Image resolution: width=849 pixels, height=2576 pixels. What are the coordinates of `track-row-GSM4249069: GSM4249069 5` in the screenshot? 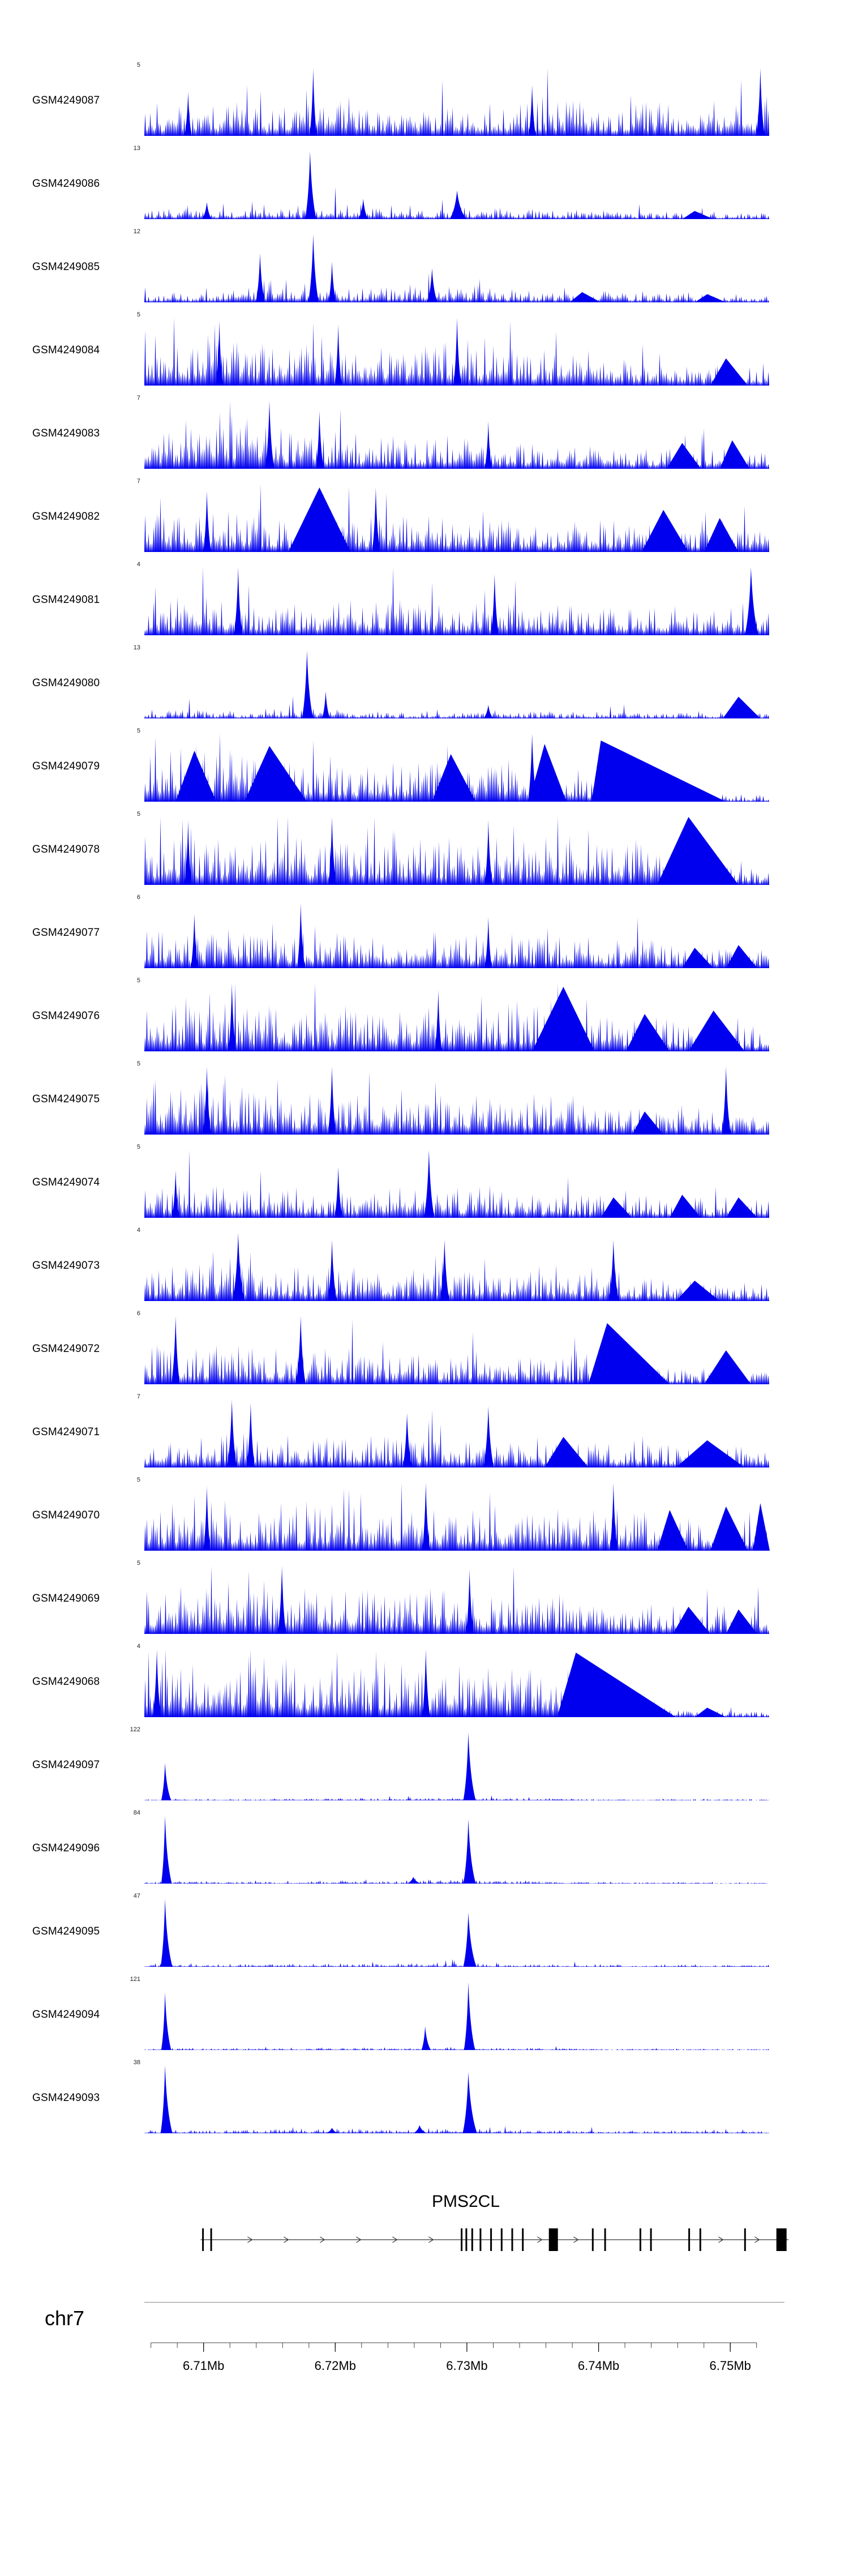 It's located at (424, 1598).